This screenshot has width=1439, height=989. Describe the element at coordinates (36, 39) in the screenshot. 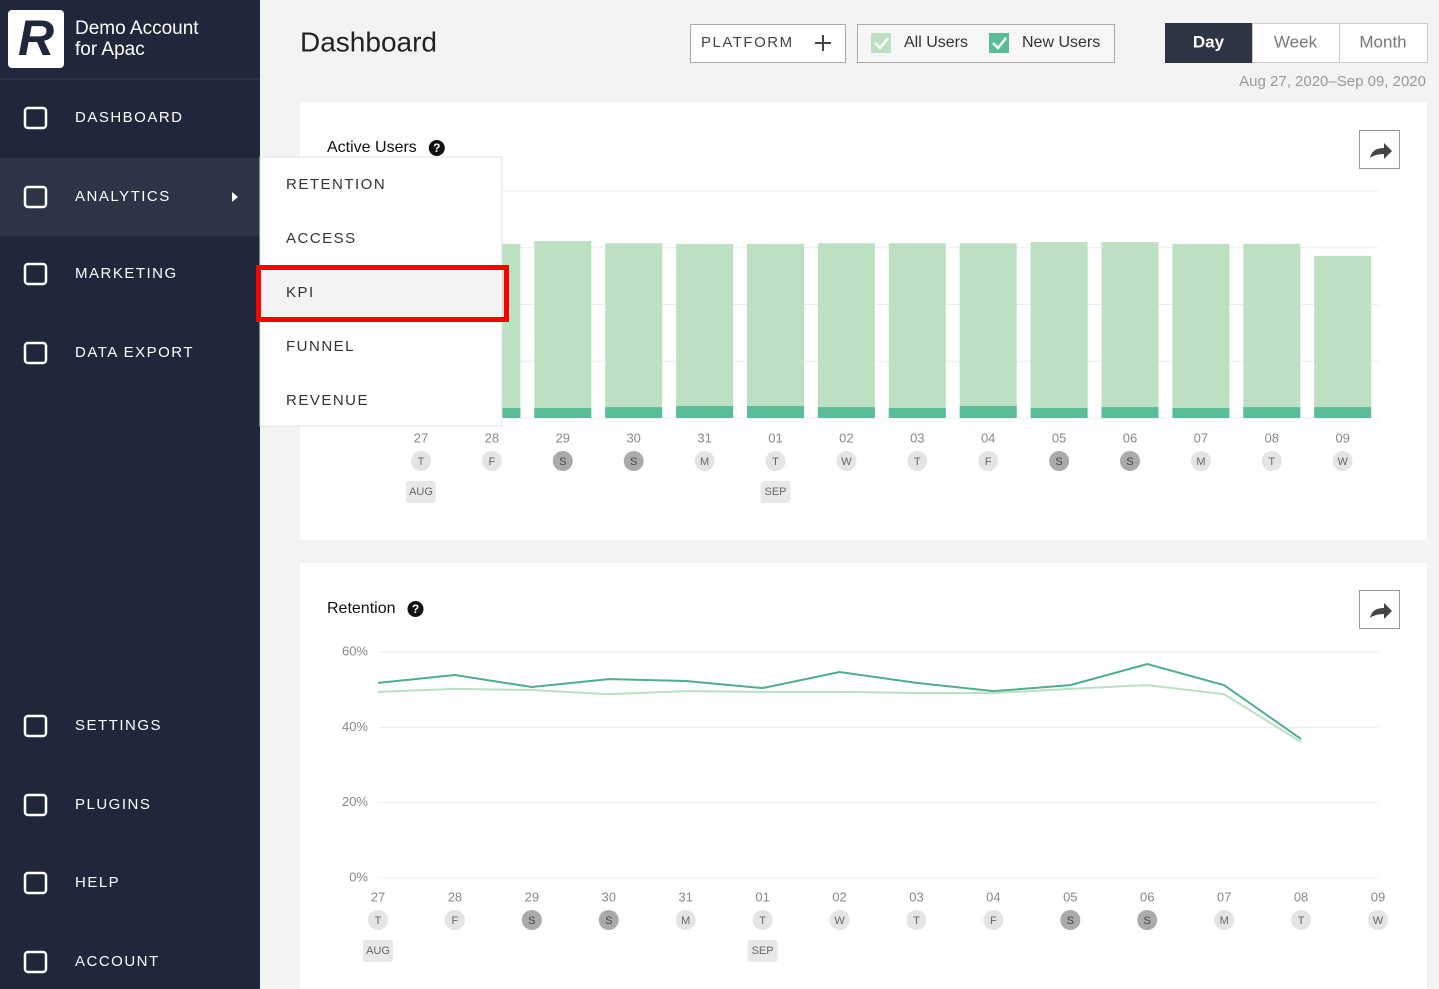

I see `logo` at that location.